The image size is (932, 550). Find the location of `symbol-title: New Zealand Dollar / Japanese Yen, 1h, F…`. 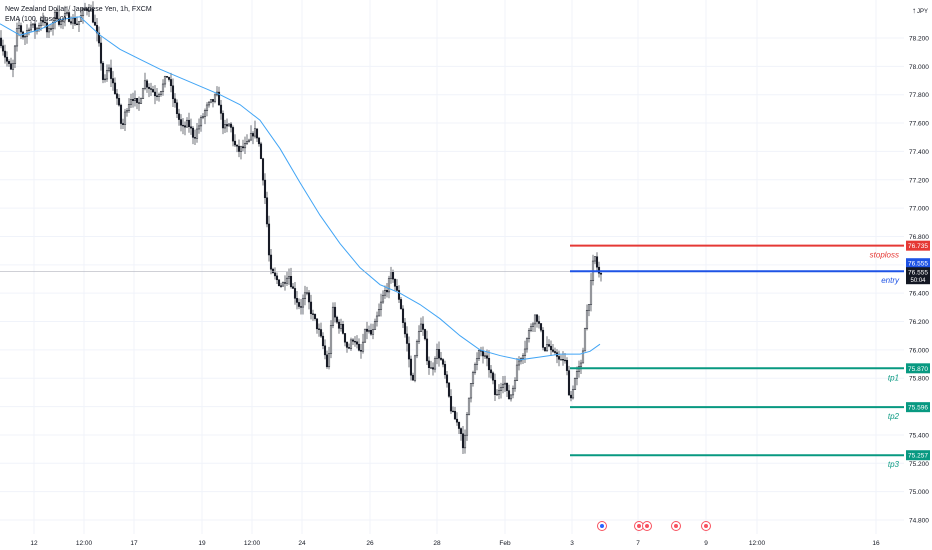

symbol-title: New Zealand Dollar / Japanese Yen, 1h, F… is located at coordinates (78, 9).